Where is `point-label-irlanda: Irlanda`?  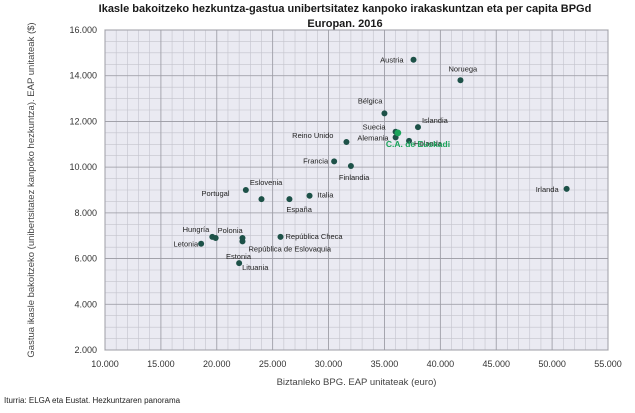 point-label-irlanda: Irlanda is located at coordinates (548, 189).